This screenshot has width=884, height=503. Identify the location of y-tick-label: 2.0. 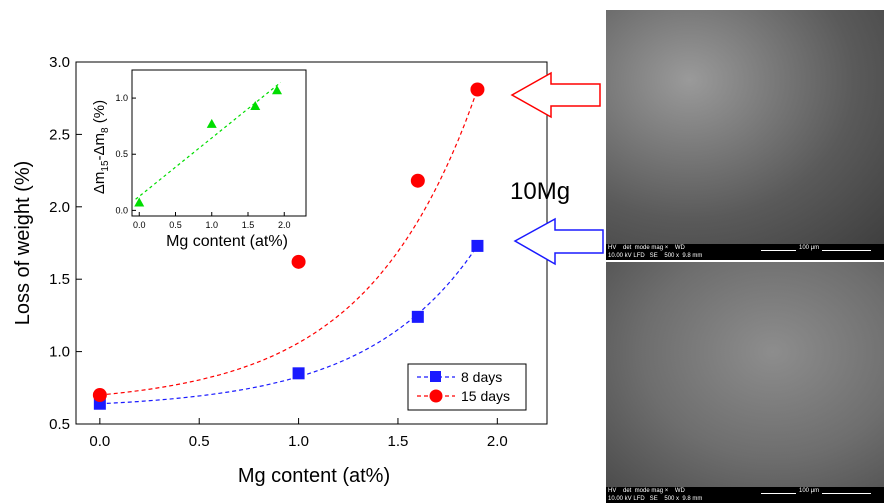
(59, 207).